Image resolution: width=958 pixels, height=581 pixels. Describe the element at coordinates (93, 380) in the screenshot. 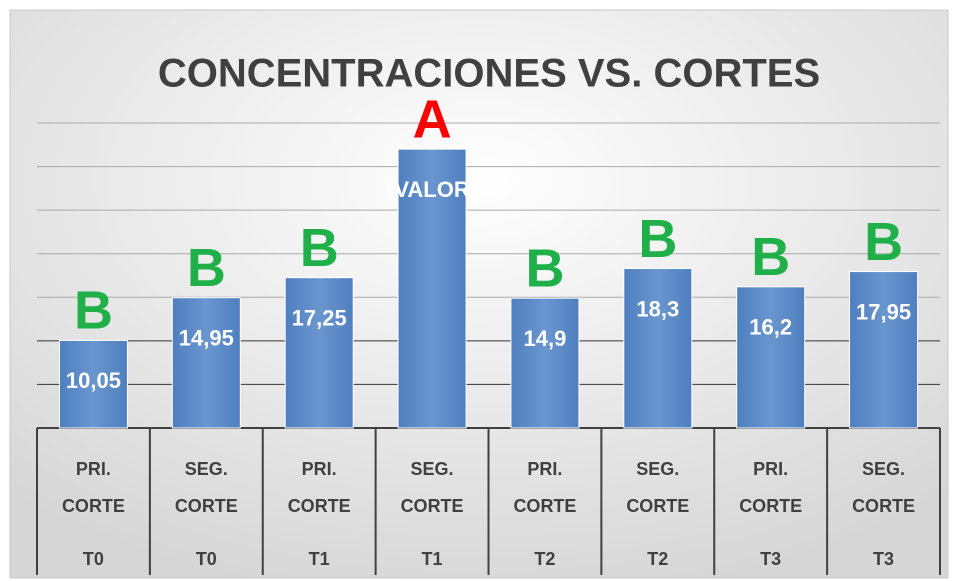

I see `value-label: 10,05` at that location.